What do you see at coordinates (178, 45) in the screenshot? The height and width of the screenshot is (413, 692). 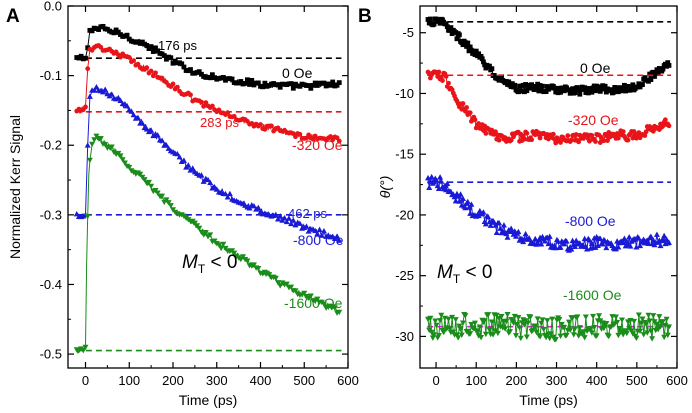 I see `tau-label-A-0: 176 ps` at bounding box center [178, 45].